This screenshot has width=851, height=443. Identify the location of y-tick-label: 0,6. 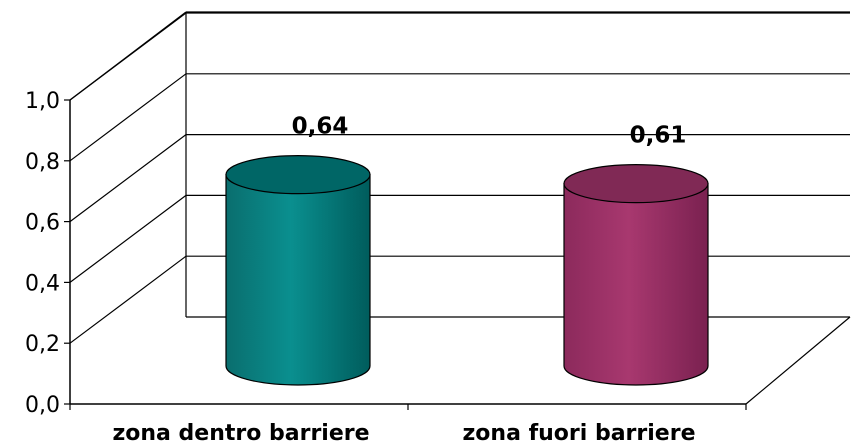
(42, 223).